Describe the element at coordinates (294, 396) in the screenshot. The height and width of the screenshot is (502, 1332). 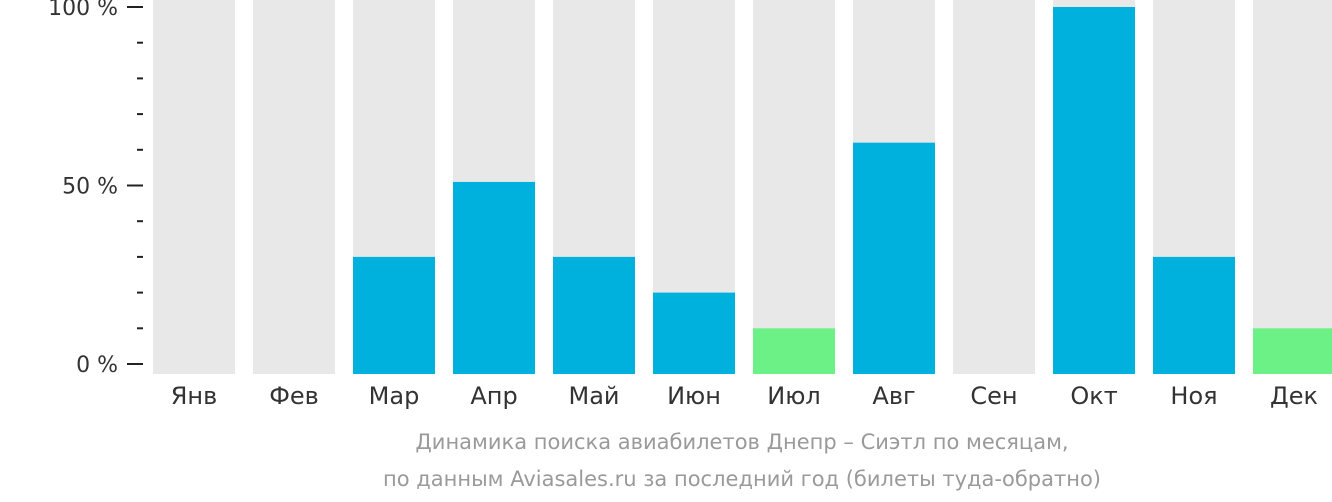
I see `x-tick-label: Фев` at that location.